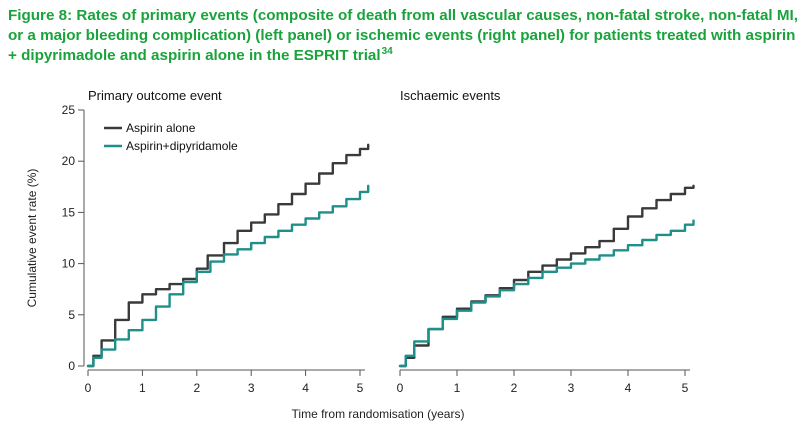 This screenshot has width=807, height=439. Describe the element at coordinates (155, 95) in the screenshot. I see `panel-title: Primary outcome event` at that location.